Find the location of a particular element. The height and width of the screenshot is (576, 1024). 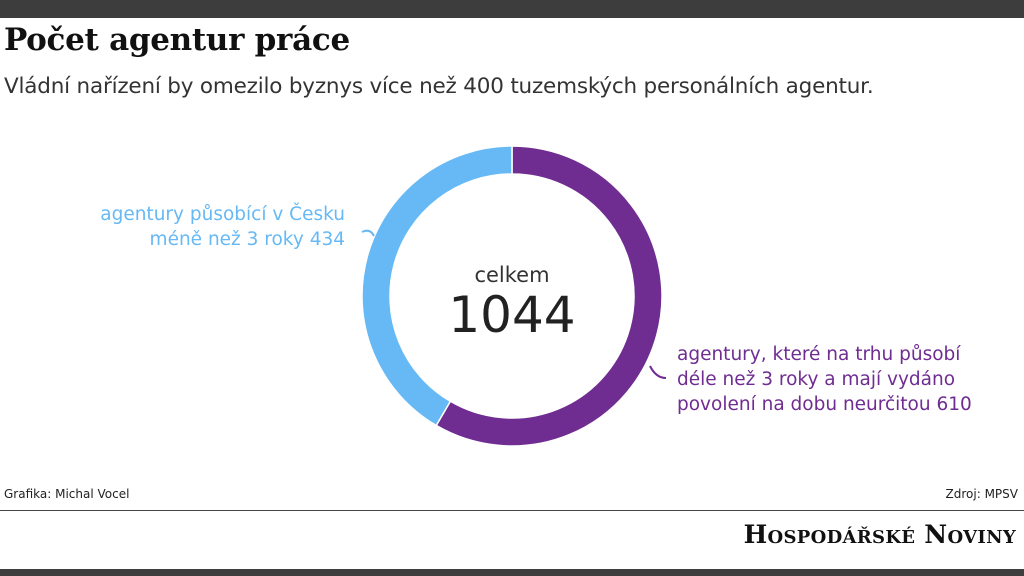

slice-long-term-agencies is located at coordinates (549, 296).